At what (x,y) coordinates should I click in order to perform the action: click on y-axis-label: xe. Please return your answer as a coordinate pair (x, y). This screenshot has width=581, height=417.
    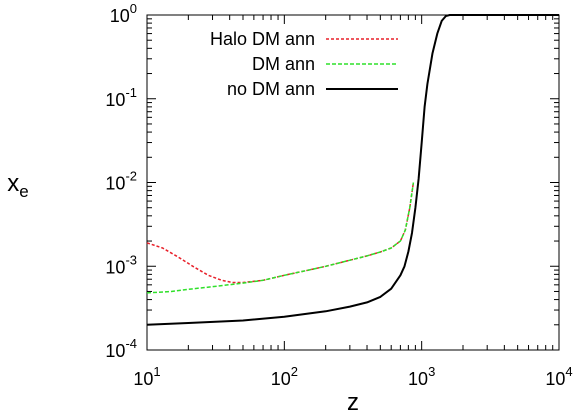
    Looking at the image, I should click on (17, 185).